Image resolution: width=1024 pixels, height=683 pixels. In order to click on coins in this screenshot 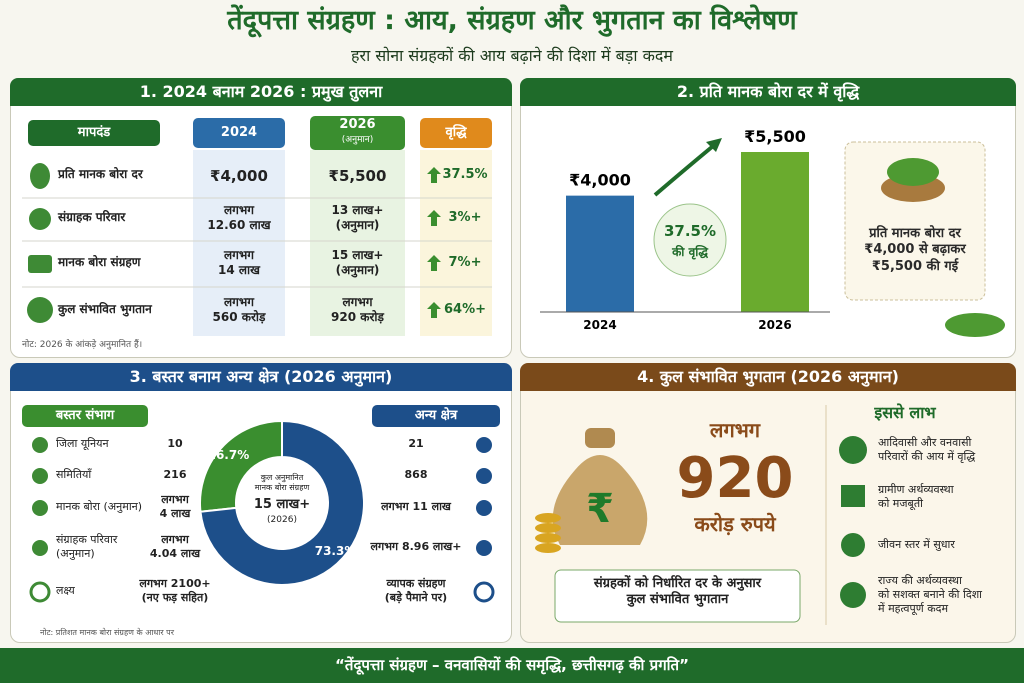, I will do `click(548, 533)`.